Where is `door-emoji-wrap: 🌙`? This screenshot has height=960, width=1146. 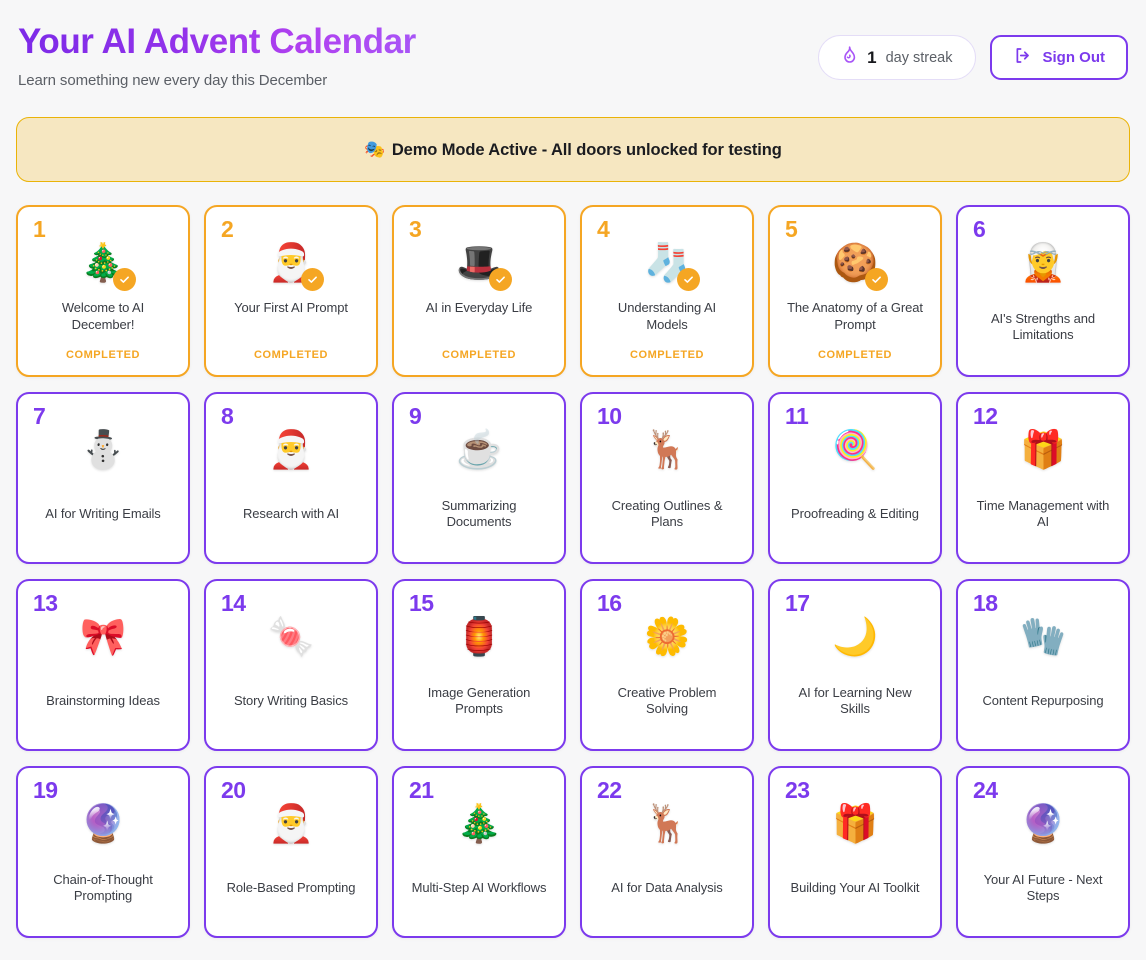 door-emoji-wrap: 🌙 is located at coordinates (855, 636).